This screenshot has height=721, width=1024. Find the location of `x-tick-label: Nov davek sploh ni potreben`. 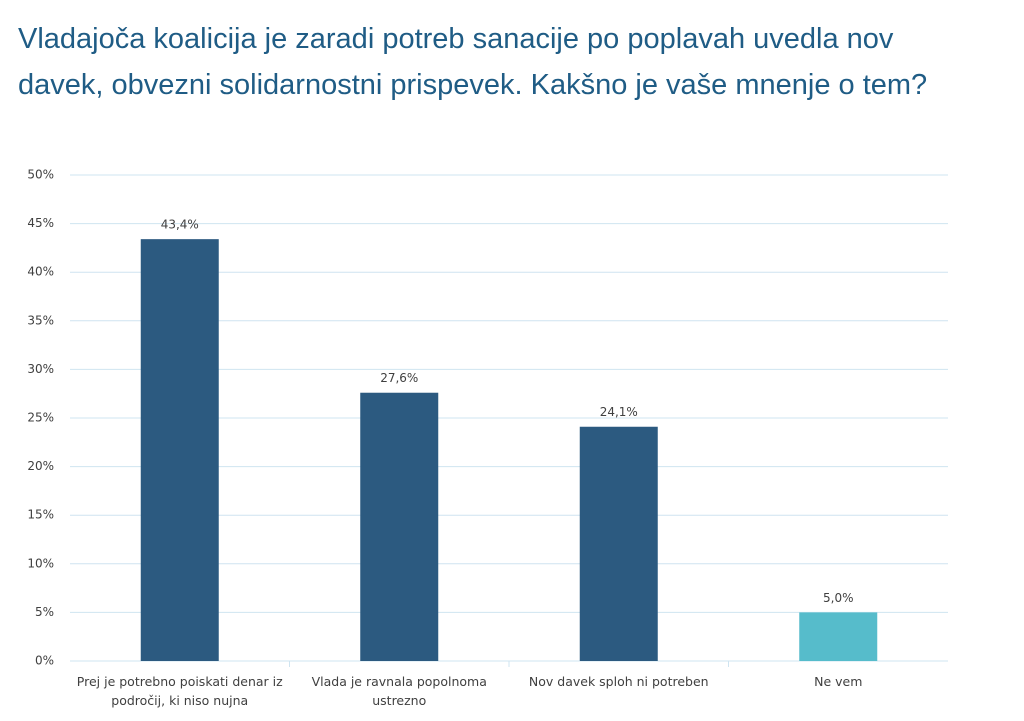

x-tick-label: Nov davek sploh ni potreben is located at coordinates (618, 681).